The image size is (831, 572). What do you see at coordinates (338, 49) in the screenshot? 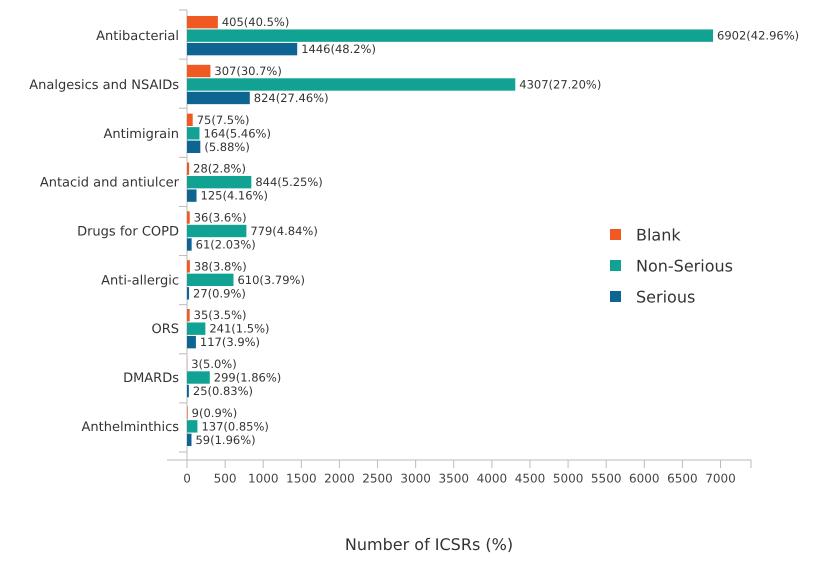
I see `data-label: 1446(48.2%)` at bounding box center [338, 49].